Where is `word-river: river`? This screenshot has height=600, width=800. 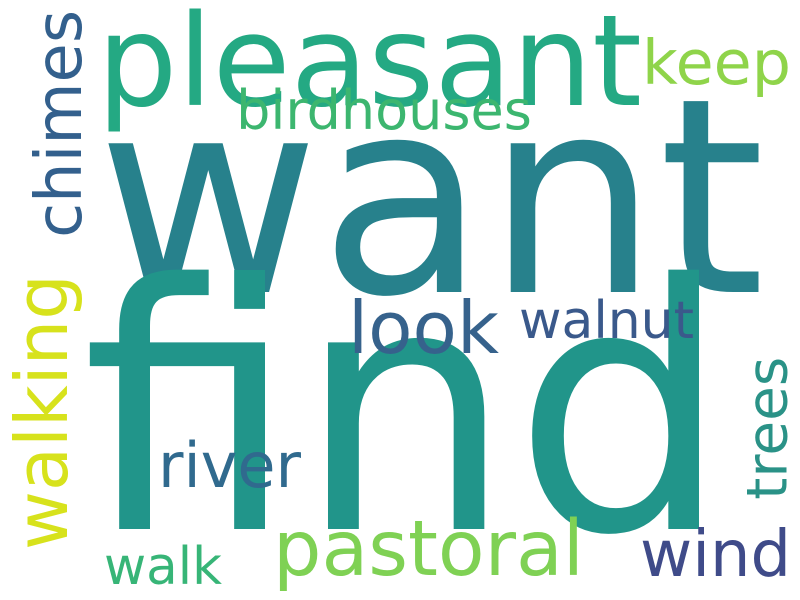 word-river: river is located at coordinates (229, 465).